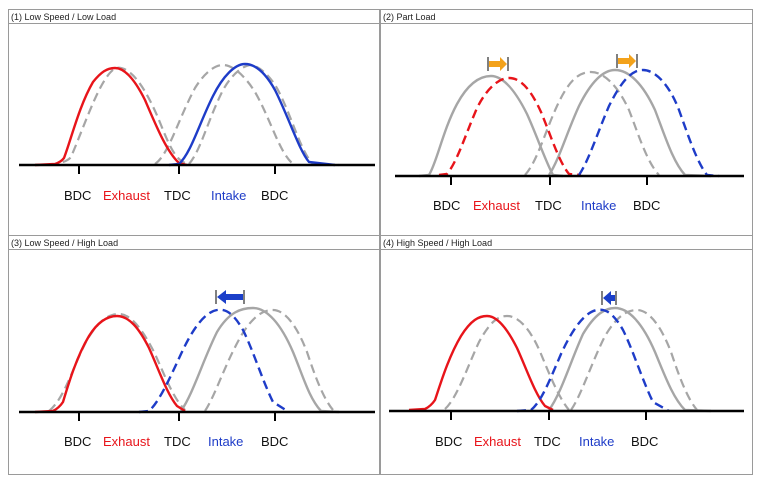 This screenshot has width=763, height=485. What do you see at coordinates (498, 64) in the screenshot?
I see `exhaust-shift-arrow-icon` at bounding box center [498, 64].